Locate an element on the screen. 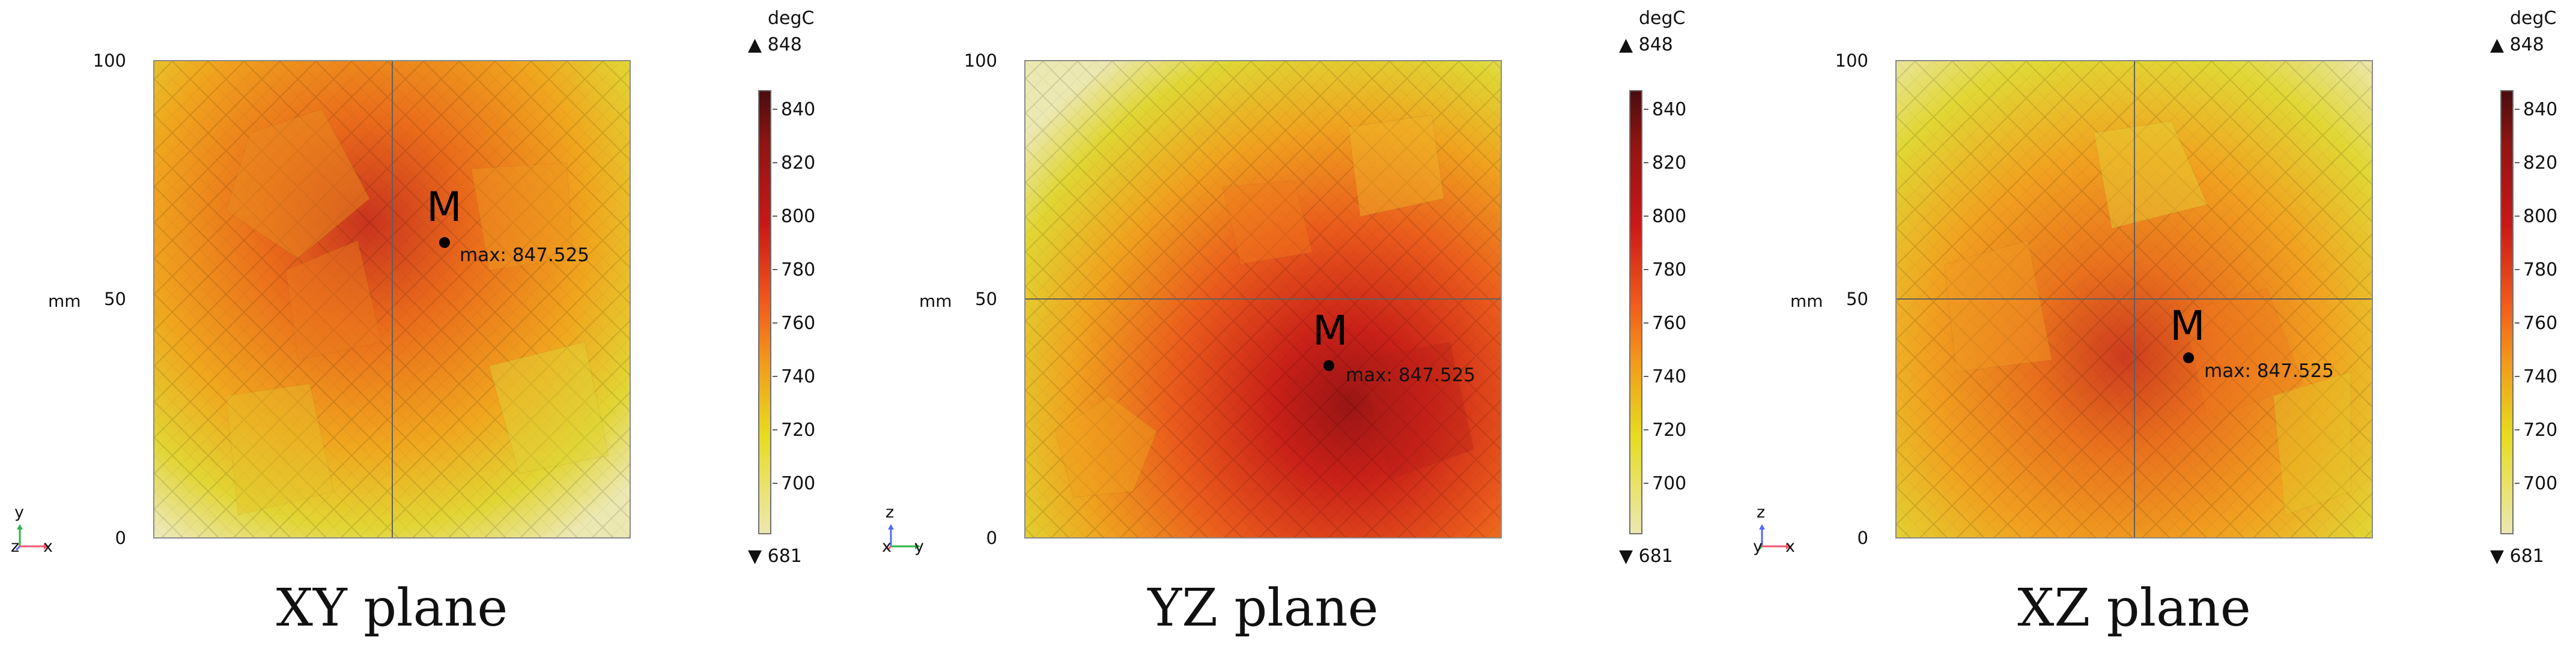  yz-max-value: max: 847.525 is located at coordinates (1411, 375).